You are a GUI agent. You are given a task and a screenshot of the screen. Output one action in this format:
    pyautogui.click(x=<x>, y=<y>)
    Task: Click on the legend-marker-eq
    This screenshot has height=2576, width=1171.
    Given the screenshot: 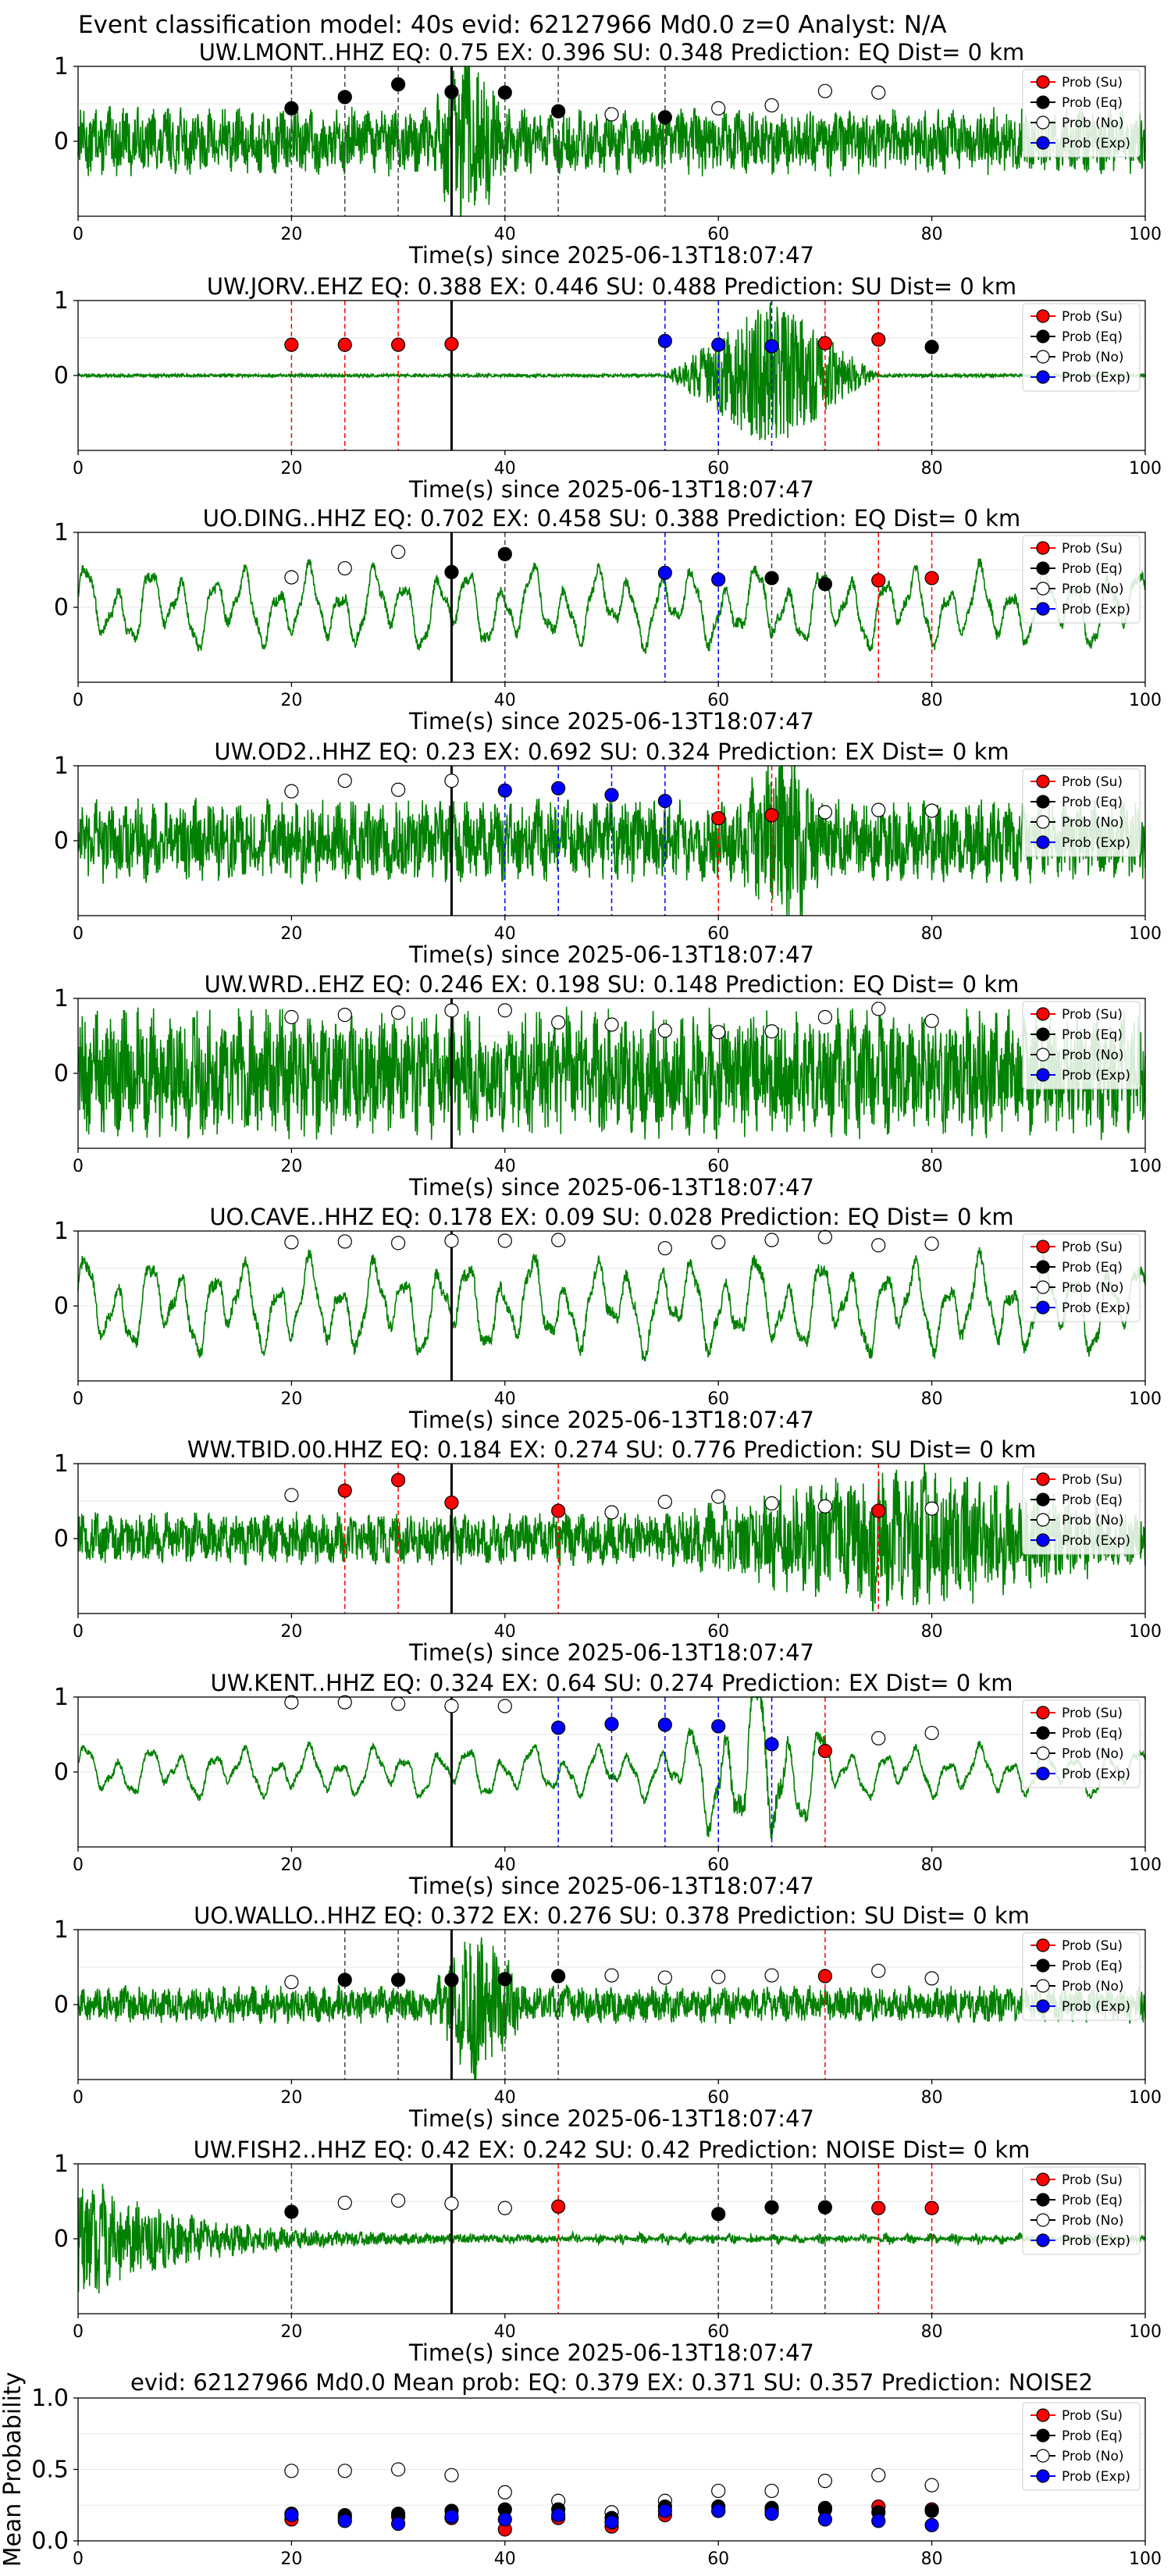 What is the action you would take?
    pyautogui.click(x=1043, y=802)
    